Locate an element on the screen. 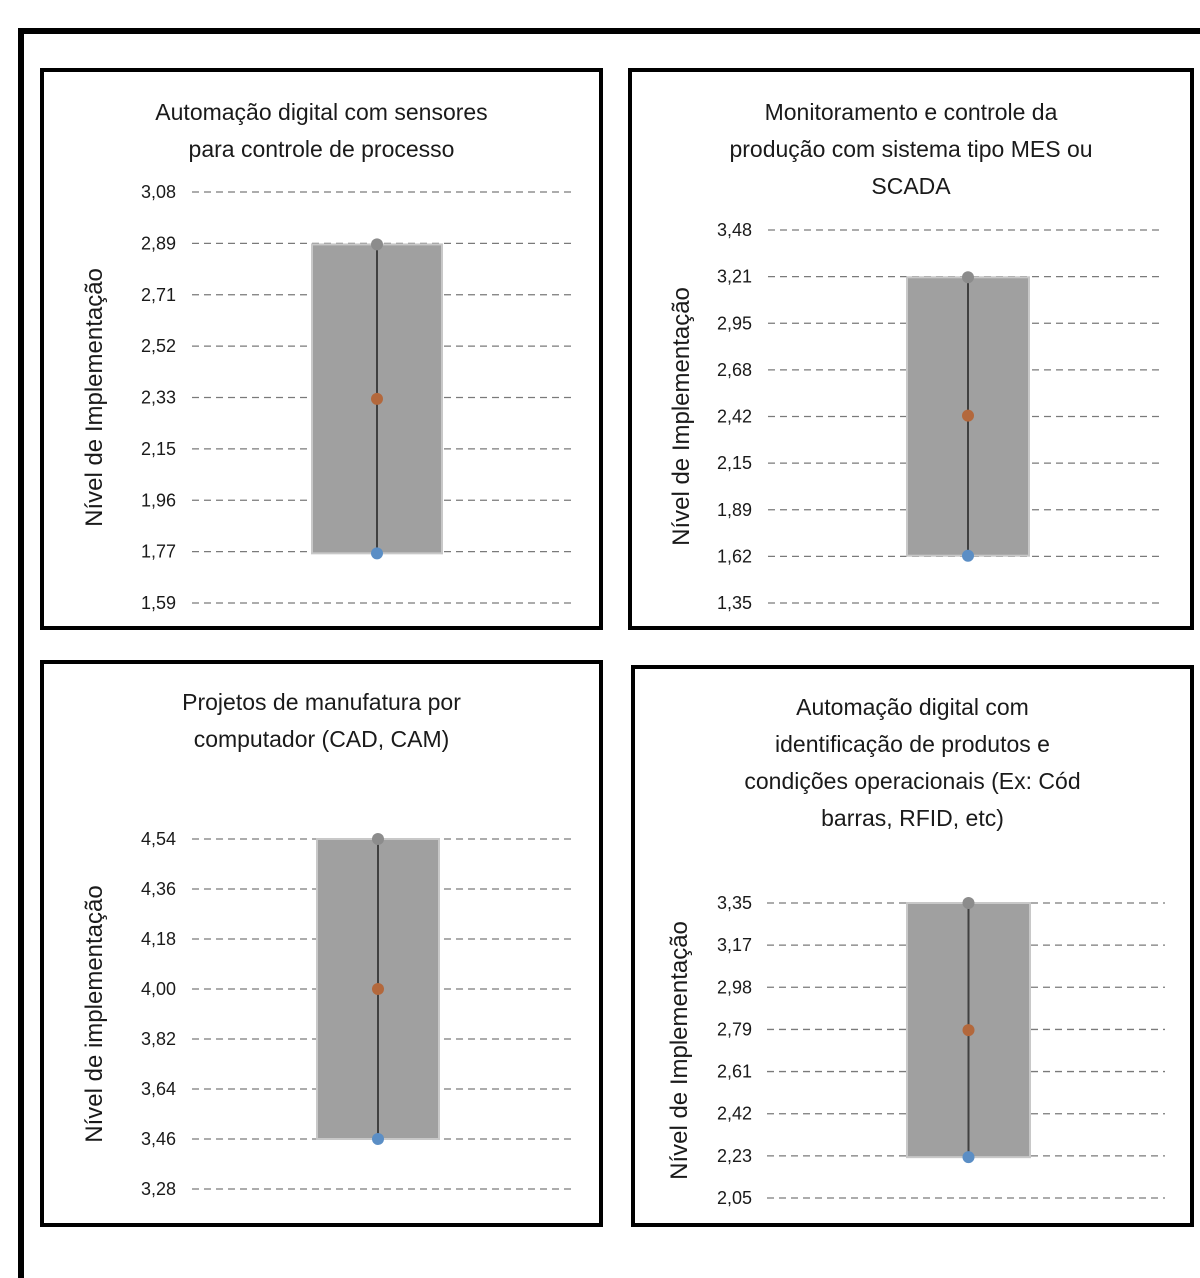 This screenshot has height=1278, width=1200. y-tick-label: 4,18 is located at coordinates (158, 939).